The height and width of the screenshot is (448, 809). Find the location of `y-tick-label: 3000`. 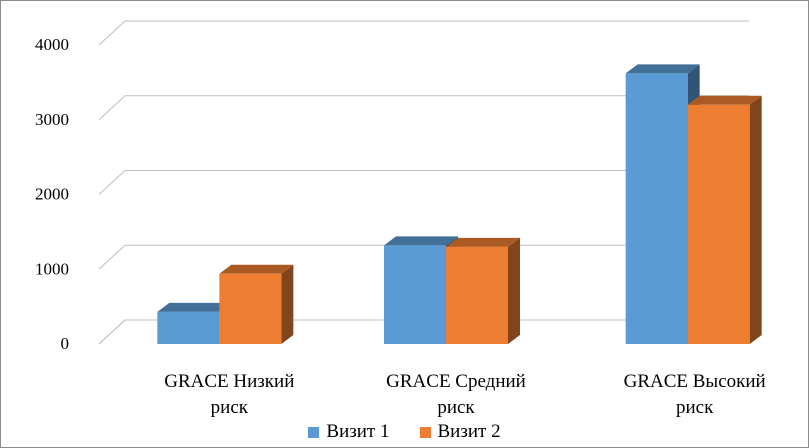

y-tick-label: 3000 is located at coordinates (52, 119).